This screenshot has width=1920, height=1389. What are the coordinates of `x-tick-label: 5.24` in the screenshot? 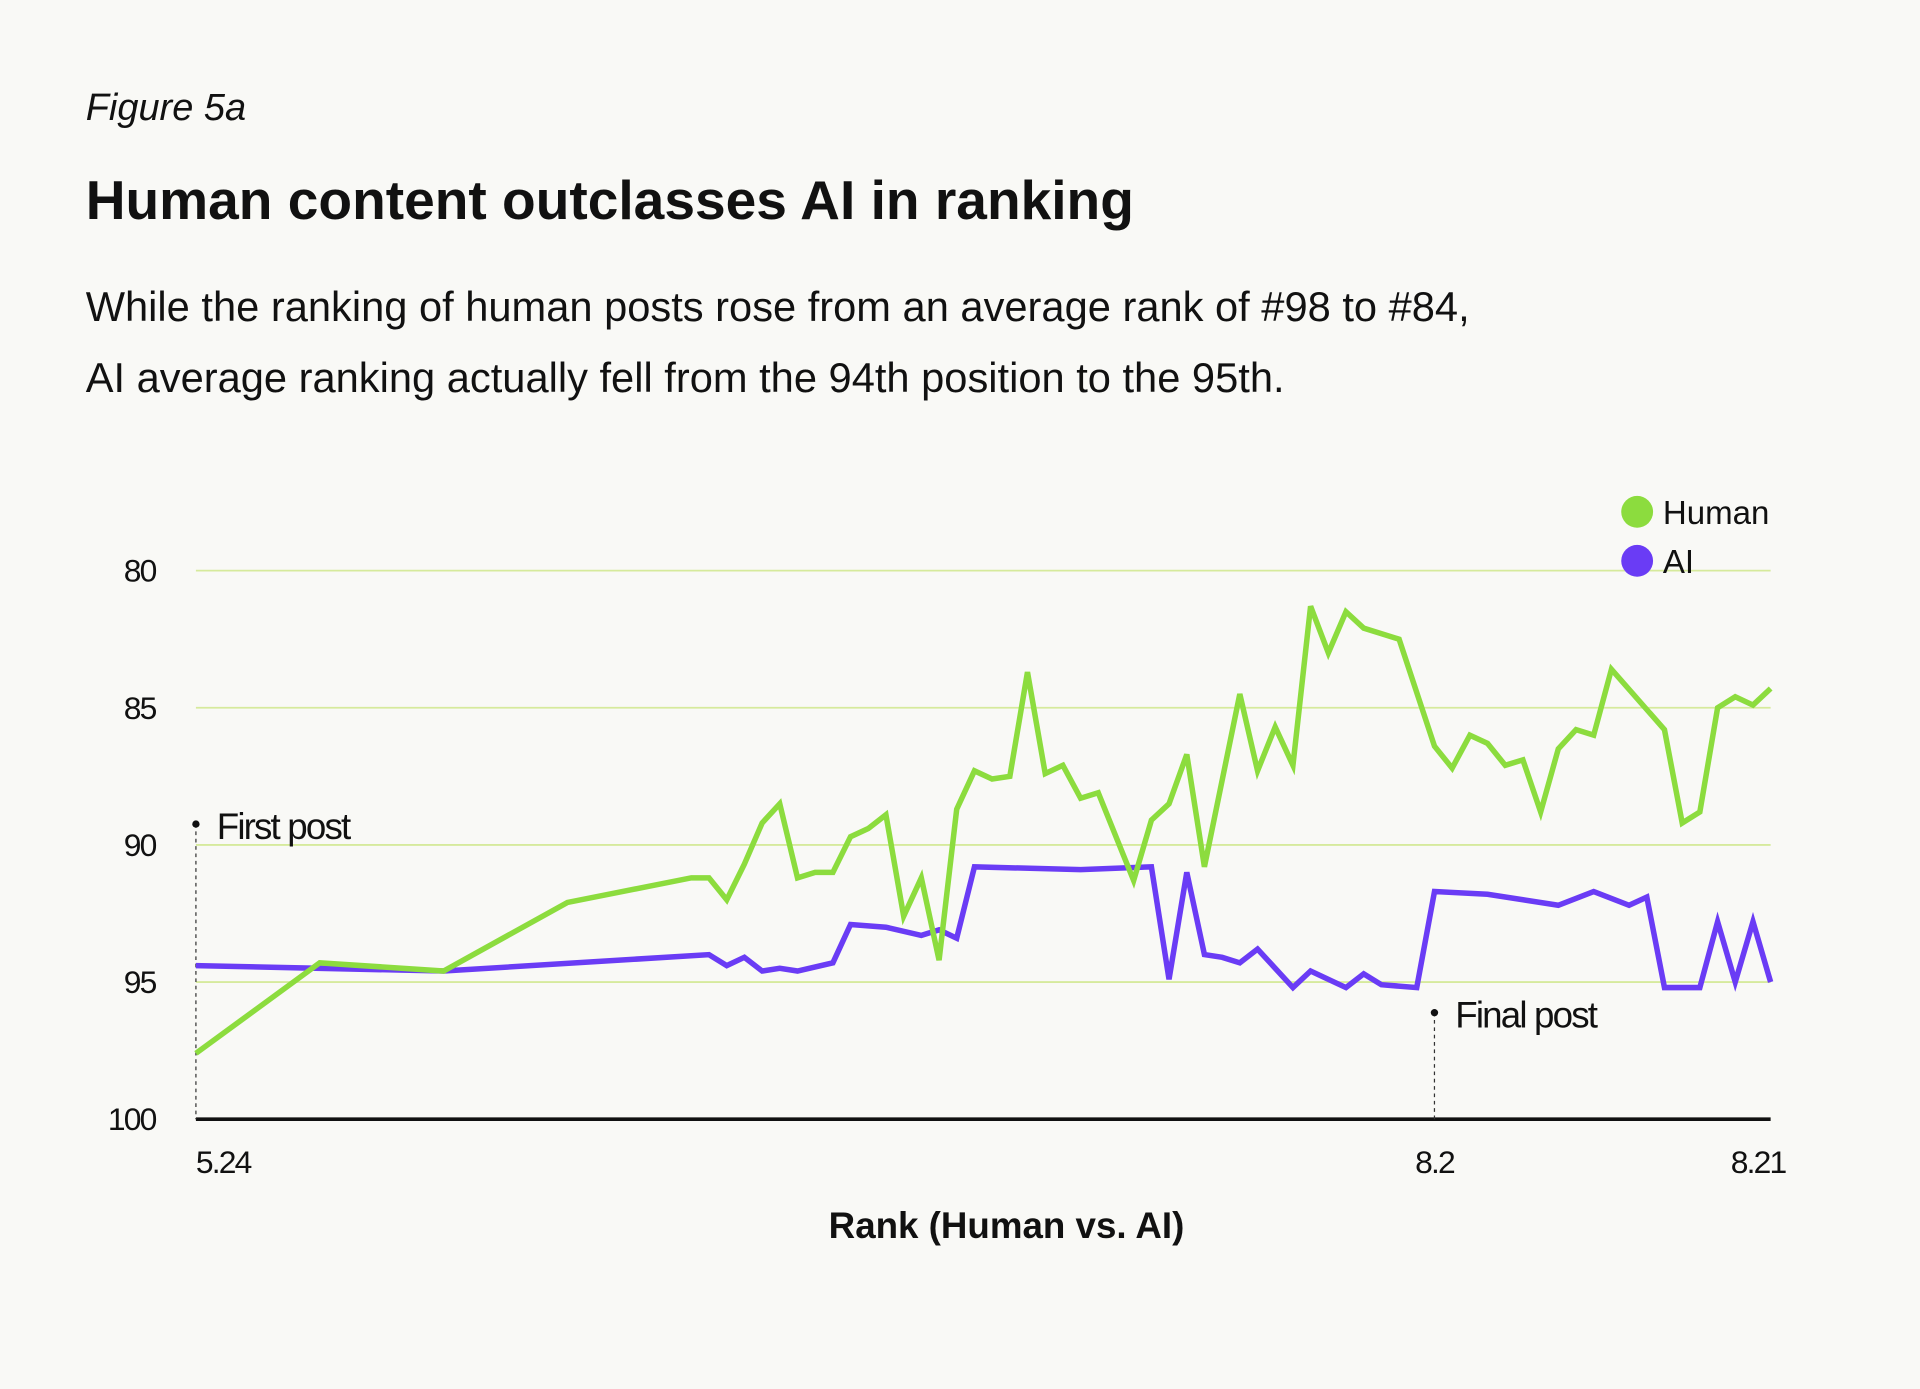 It's located at (224, 1162).